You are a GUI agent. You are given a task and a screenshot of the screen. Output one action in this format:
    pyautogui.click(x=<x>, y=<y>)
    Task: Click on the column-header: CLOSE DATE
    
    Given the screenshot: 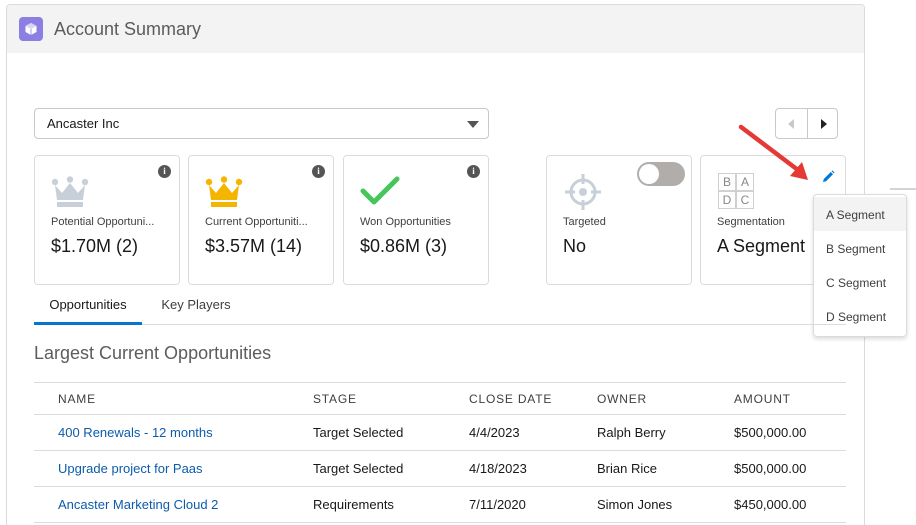 What is the action you would take?
    pyautogui.click(x=511, y=399)
    